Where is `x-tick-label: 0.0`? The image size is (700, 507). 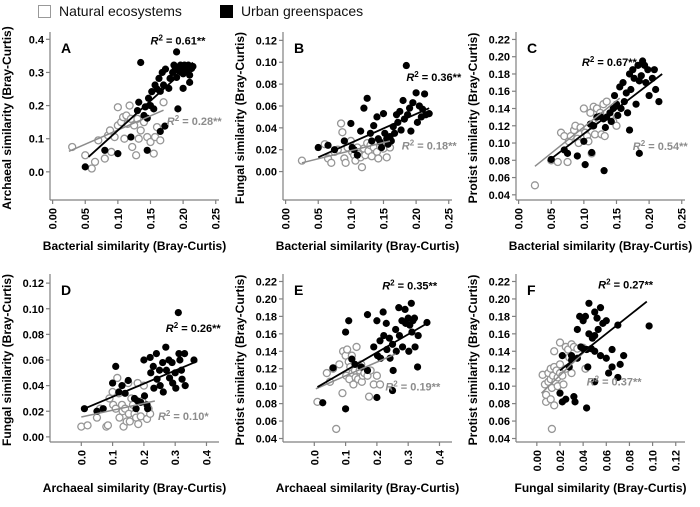
x-tick-label: 0.0 is located at coordinates (315, 457).